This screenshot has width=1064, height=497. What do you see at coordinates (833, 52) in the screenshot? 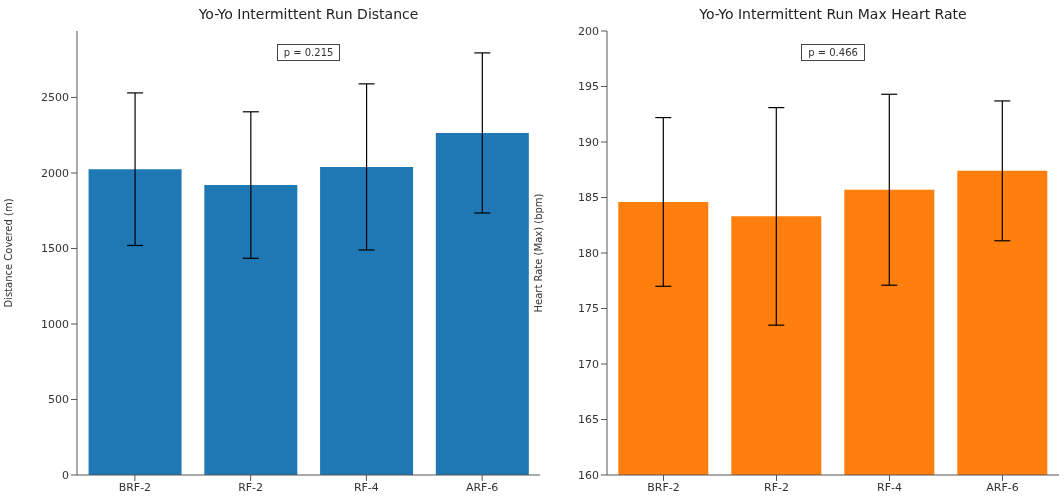
I see `annotation: p = 0.466` at bounding box center [833, 52].